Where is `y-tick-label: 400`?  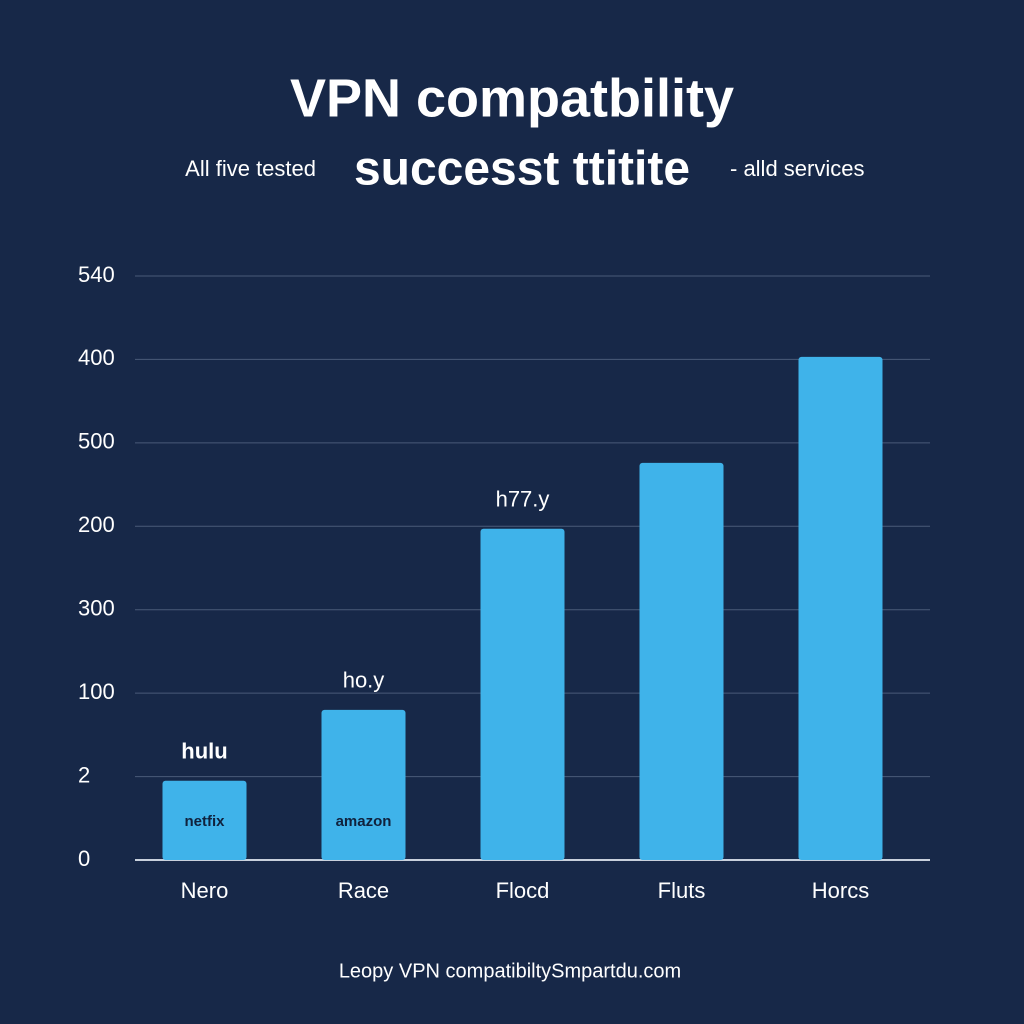 y-tick-label: 400 is located at coordinates (96, 357).